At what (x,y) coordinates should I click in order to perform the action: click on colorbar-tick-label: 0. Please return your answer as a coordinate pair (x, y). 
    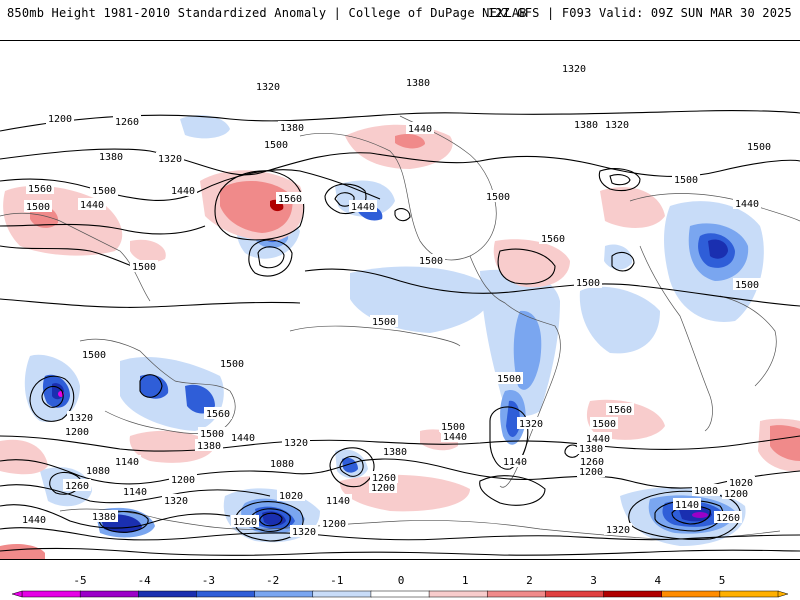
    Looking at the image, I should click on (401, 580).